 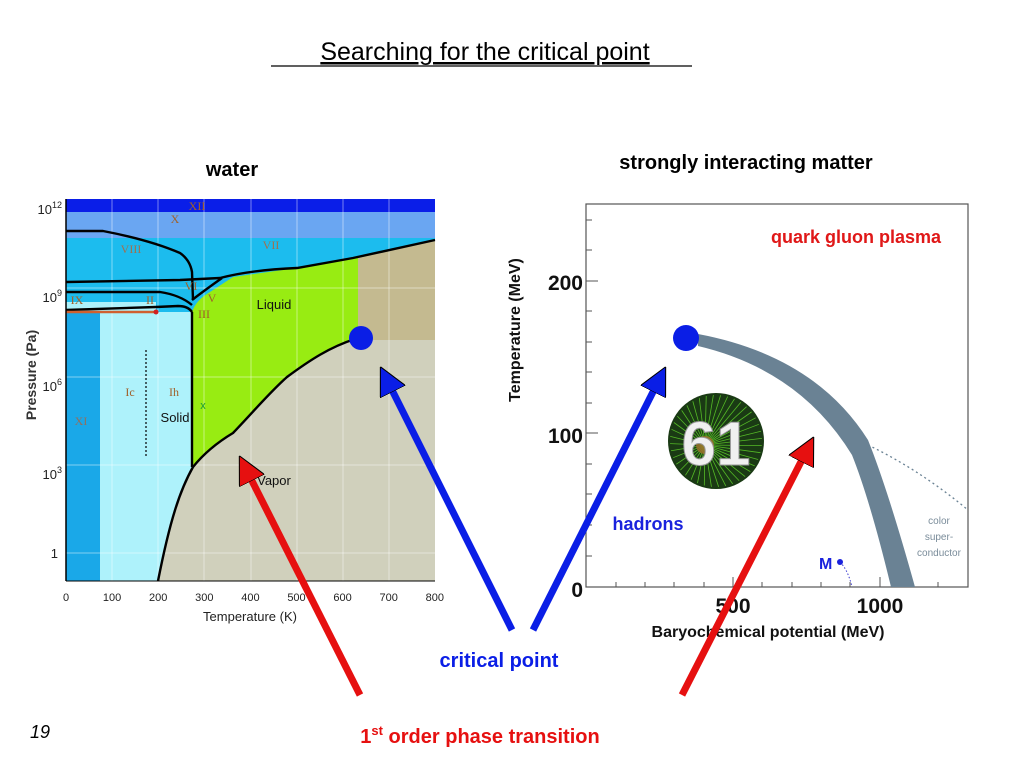 What do you see at coordinates (271, 245) in the screenshot?
I see `label-vii: VII` at bounding box center [271, 245].